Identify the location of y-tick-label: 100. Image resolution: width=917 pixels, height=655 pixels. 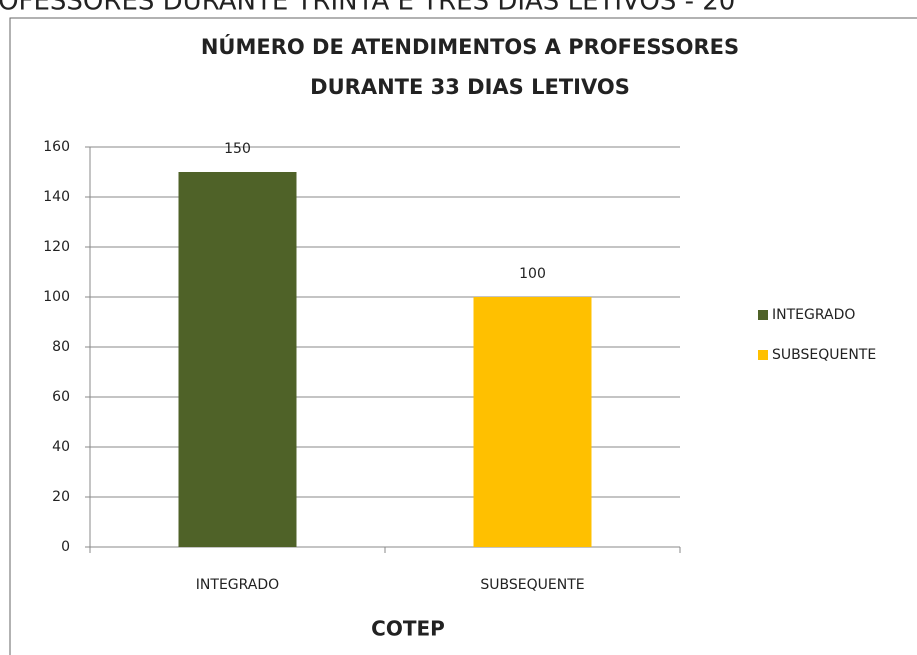
(56, 297).